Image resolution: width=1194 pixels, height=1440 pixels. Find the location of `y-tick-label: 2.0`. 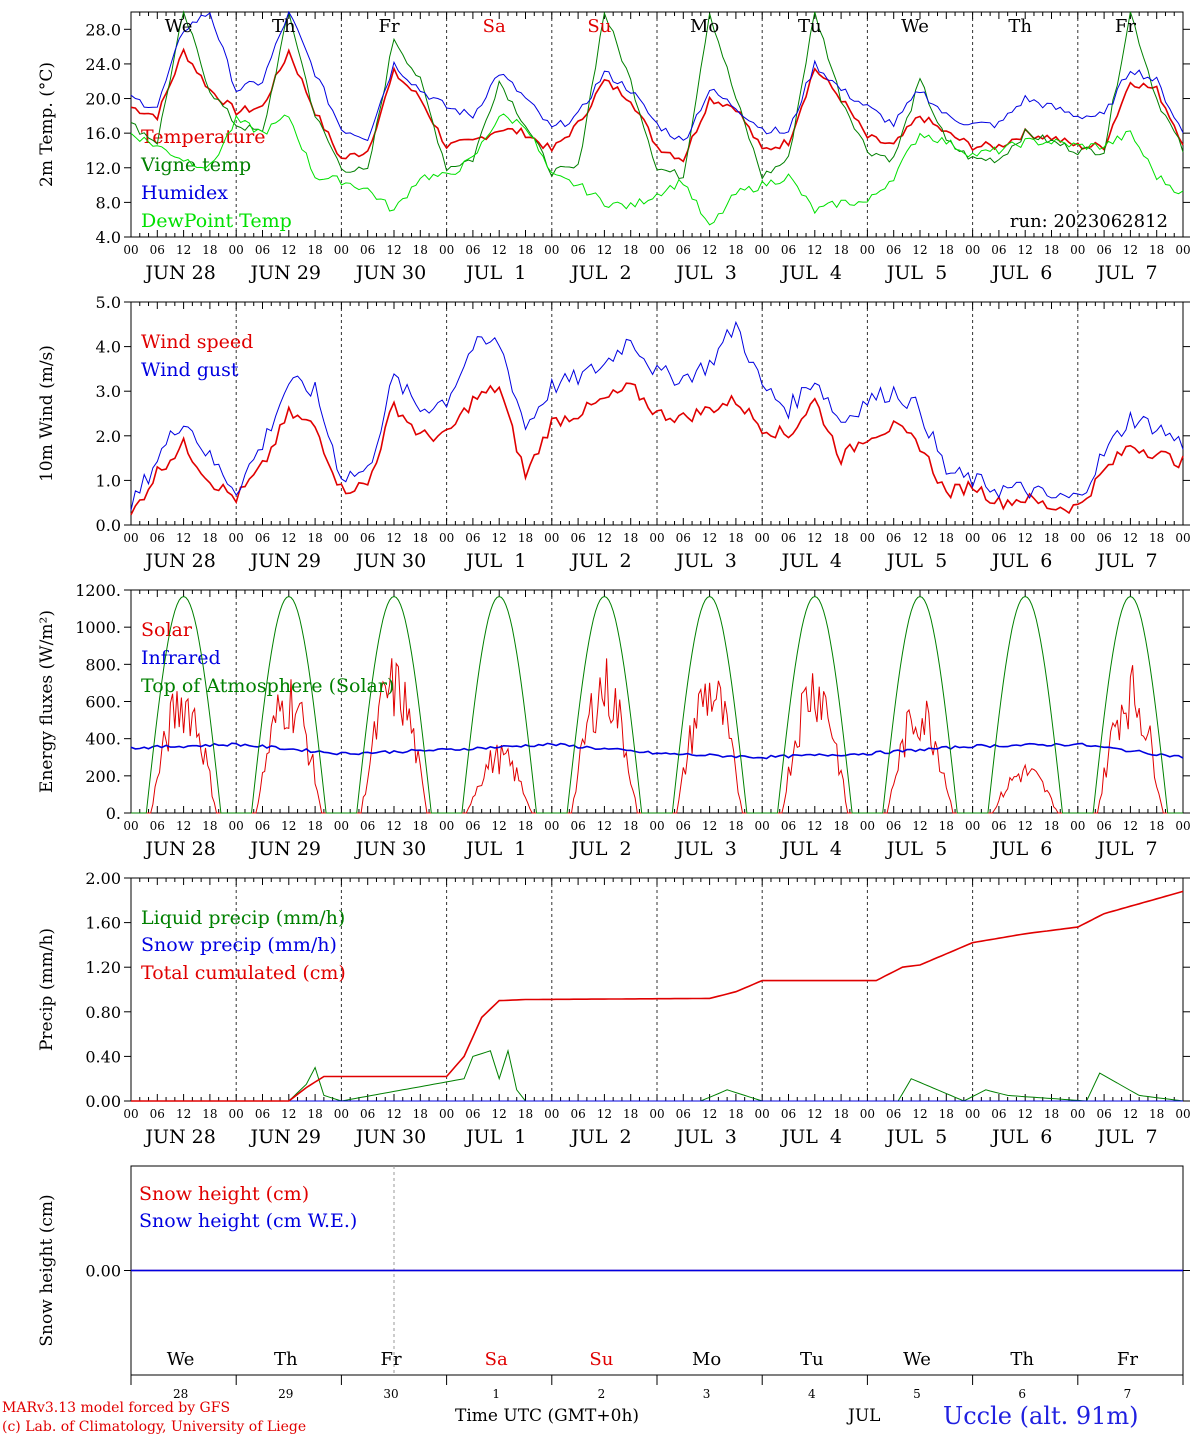

y-tick-label: 2.0 is located at coordinates (108, 436).